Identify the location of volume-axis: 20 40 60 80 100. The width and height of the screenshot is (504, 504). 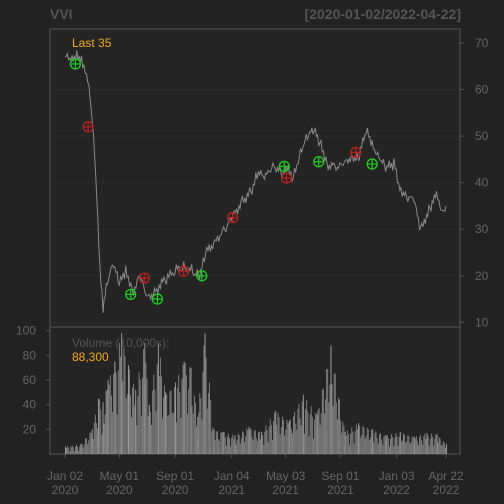
(33, 380).